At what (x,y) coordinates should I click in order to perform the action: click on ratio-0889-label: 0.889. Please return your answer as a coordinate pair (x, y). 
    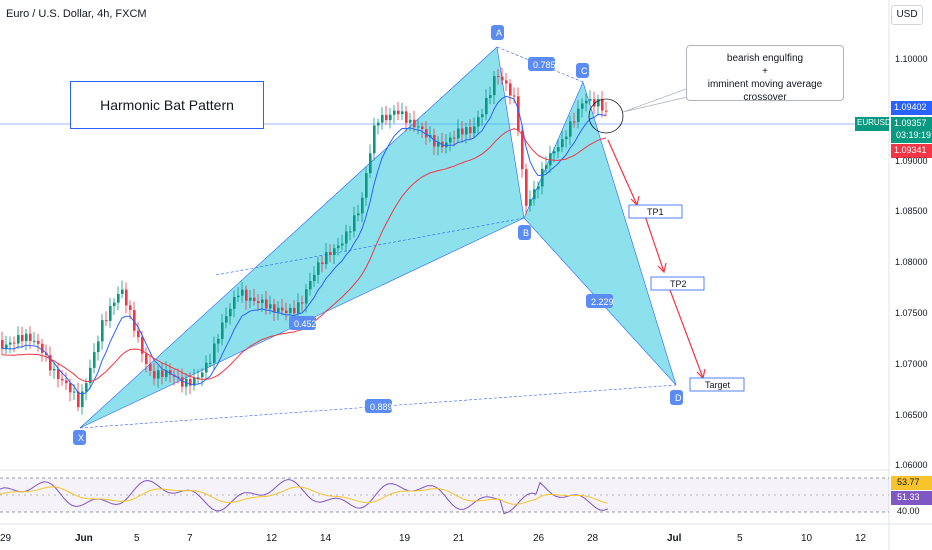
    Looking at the image, I should click on (381, 407).